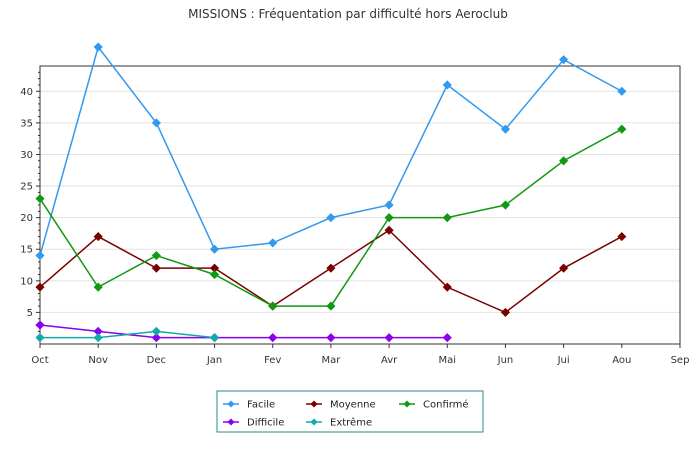 The image size is (700, 460). I want to click on x-tick-label: Nov, so click(98, 360).